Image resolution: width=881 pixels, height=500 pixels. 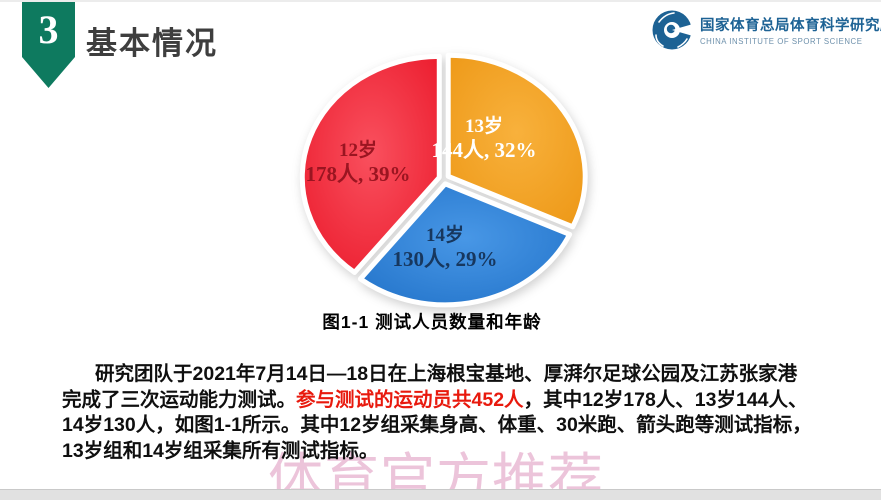 What do you see at coordinates (48, 29) in the screenshot?
I see `section-number: 3` at bounding box center [48, 29].